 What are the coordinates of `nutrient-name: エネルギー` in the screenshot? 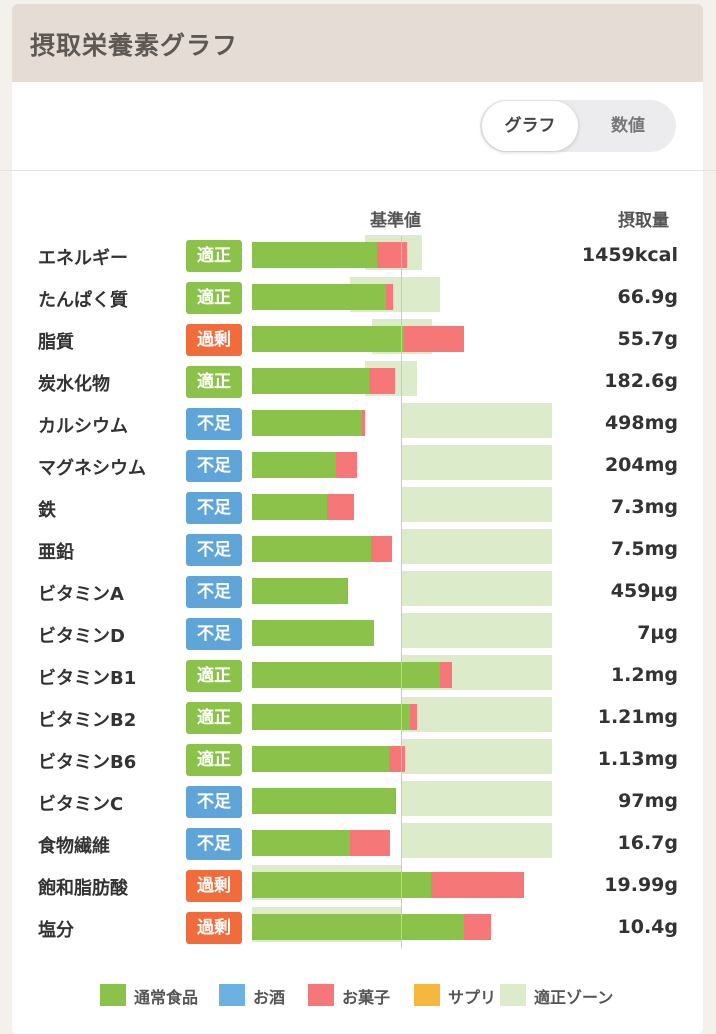 It's located at (83, 258).